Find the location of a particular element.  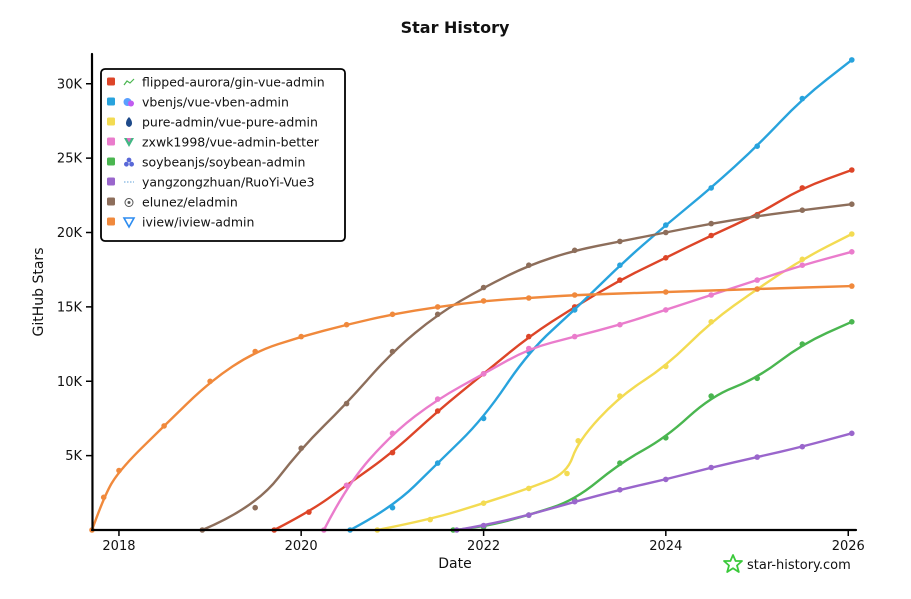

legend-item: pure-admin/vue-pure-admin is located at coordinates (212, 122).